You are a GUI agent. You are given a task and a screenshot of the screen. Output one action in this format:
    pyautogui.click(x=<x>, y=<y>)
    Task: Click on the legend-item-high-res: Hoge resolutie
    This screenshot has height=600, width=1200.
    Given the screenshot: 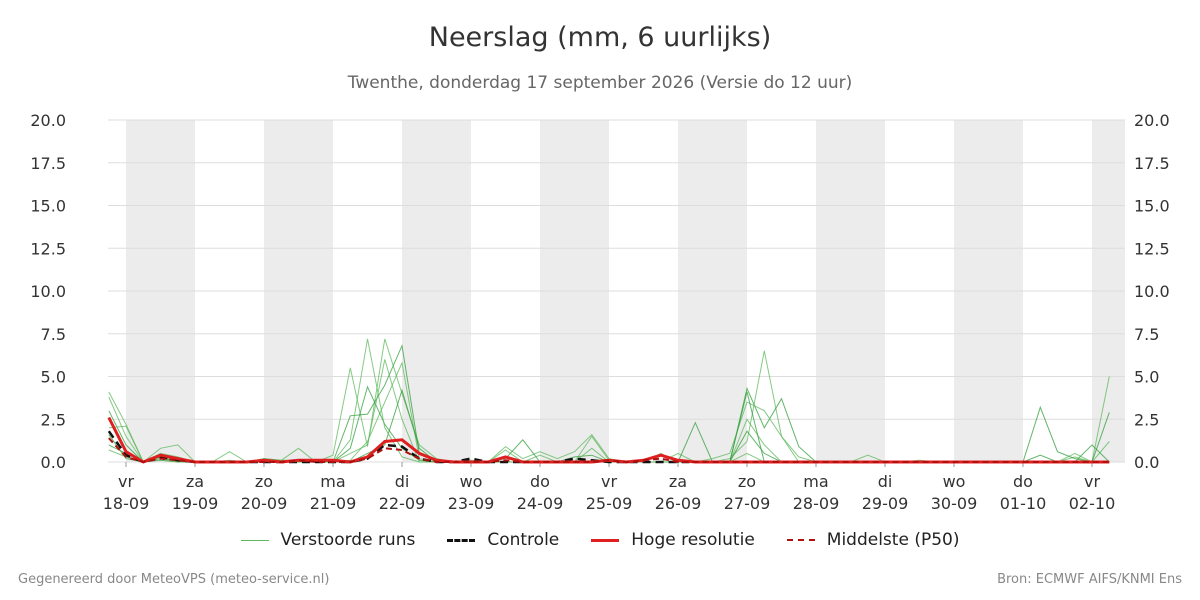 What is the action you would take?
    pyautogui.click(x=673, y=540)
    